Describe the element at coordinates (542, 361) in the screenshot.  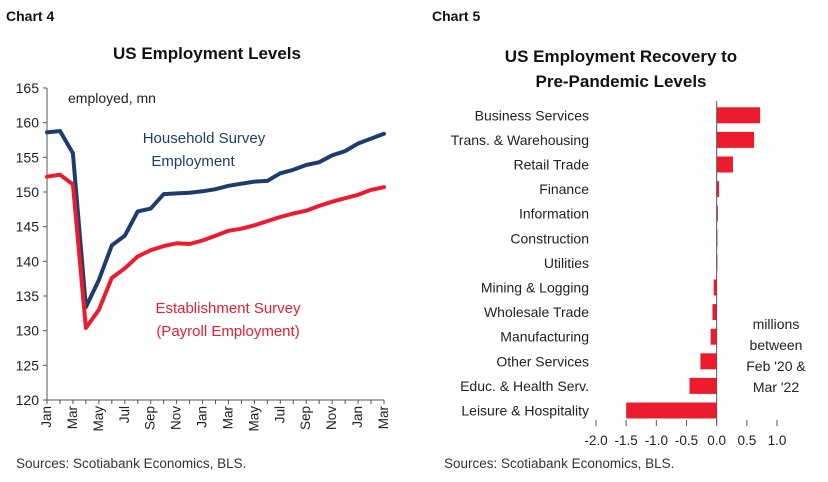
I see `category-label: Other Services` at that location.